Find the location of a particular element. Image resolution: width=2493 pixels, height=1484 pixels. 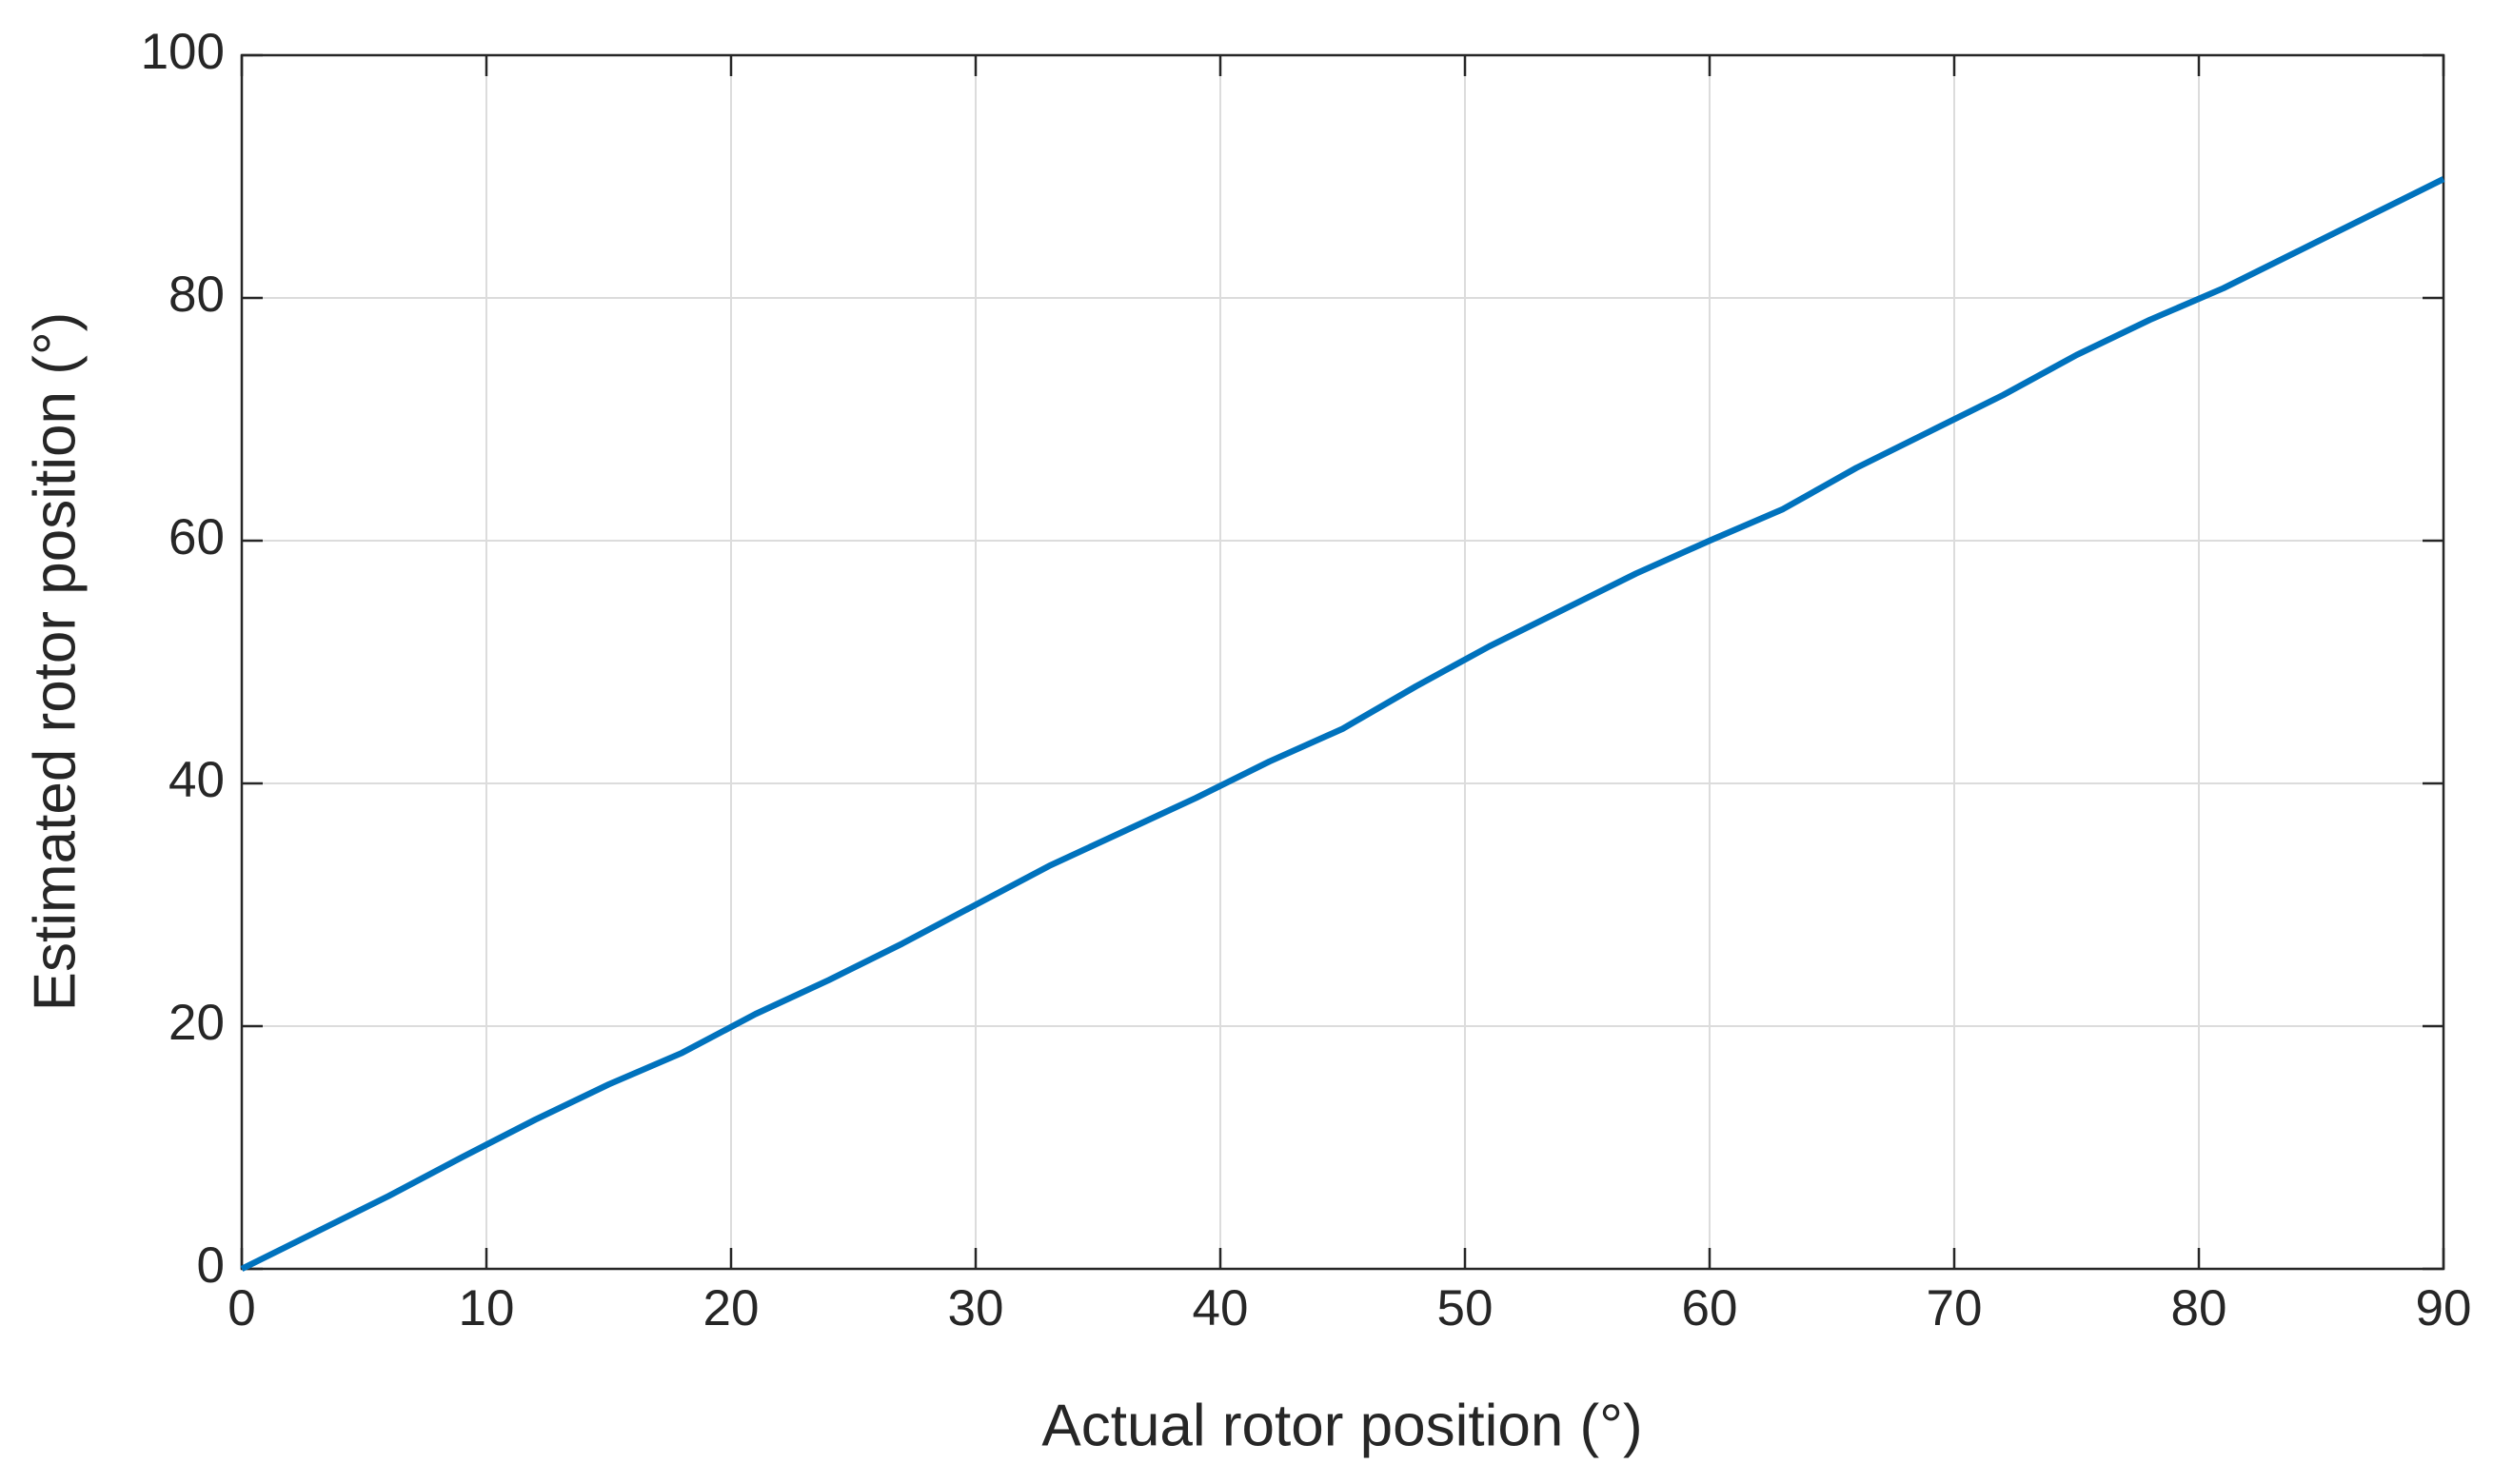

x-tick-label: 50 is located at coordinates (1465, 1308).